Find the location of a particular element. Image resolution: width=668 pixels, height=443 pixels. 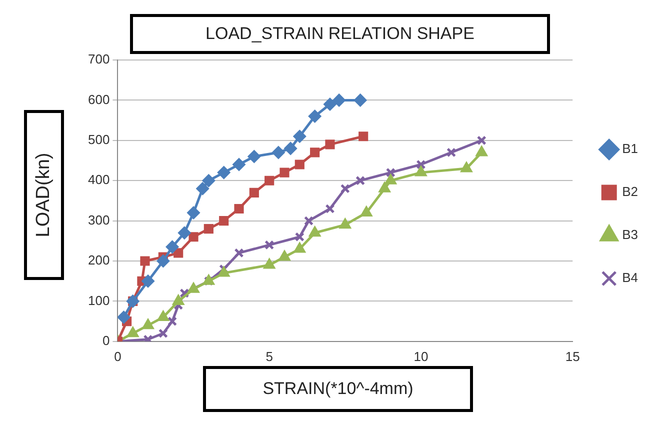

y-tick-label: 300 is located at coordinates (99, 220).